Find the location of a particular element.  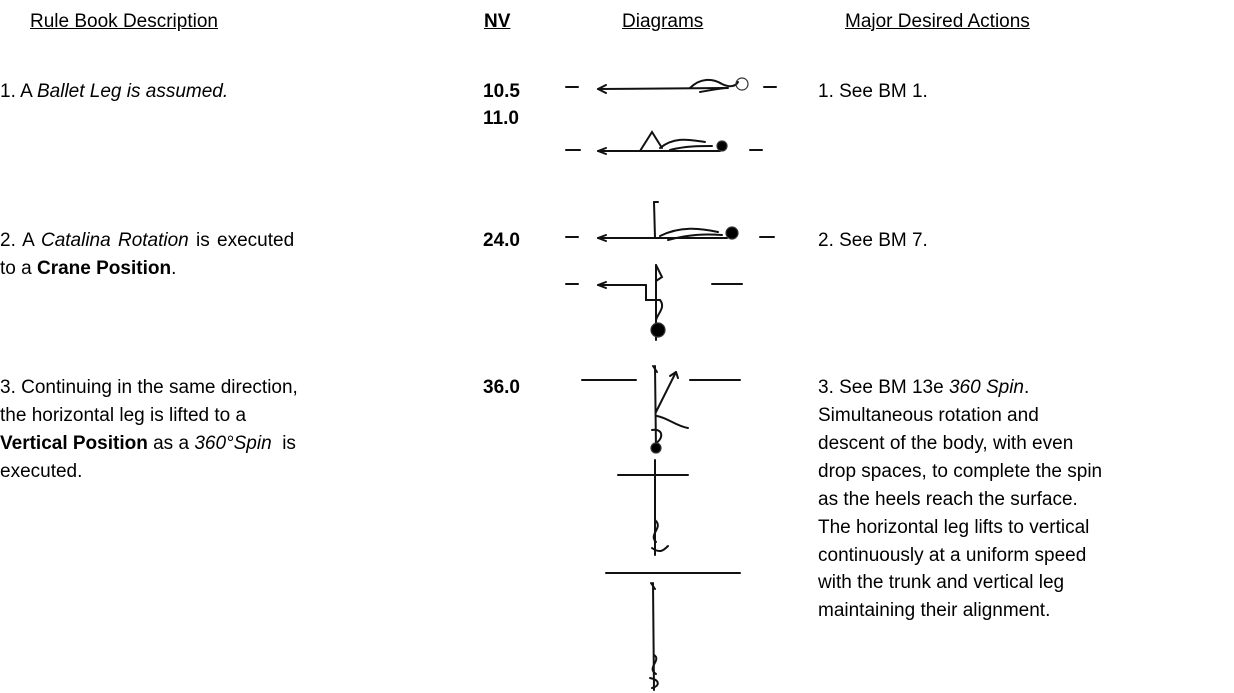

text: 360°Spin is located at coordinates (233, 443).